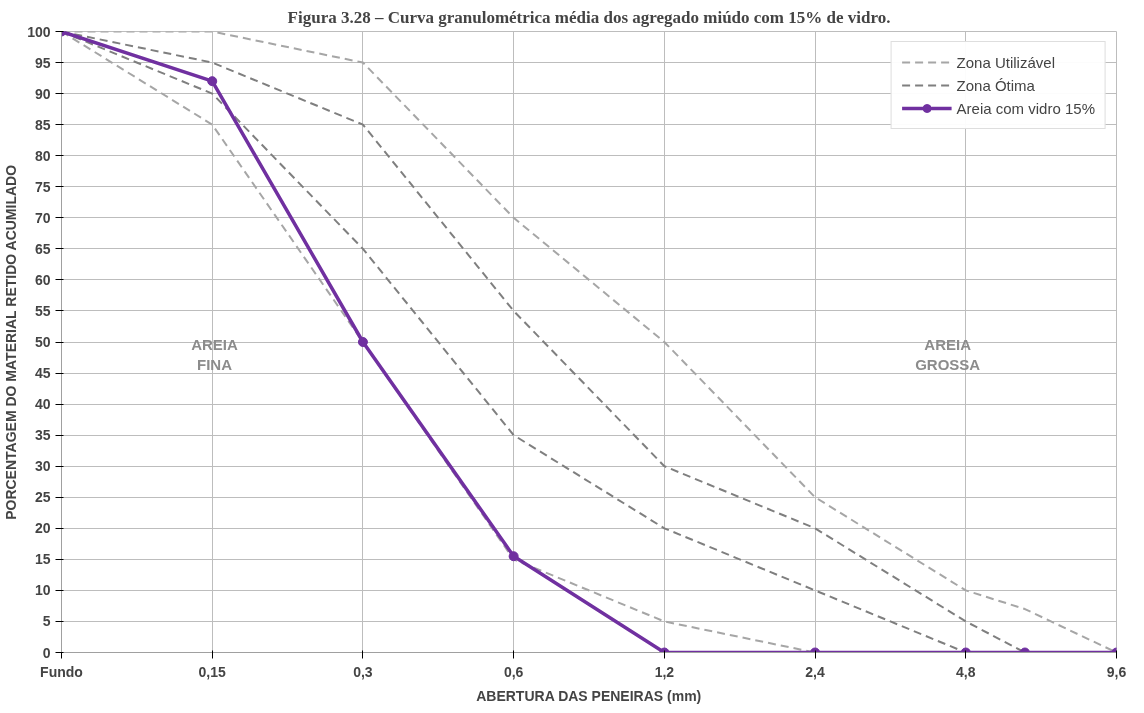 The image size is (1144, 713). I want to click on legend-label: Zona Ótima, so click(995, 85).